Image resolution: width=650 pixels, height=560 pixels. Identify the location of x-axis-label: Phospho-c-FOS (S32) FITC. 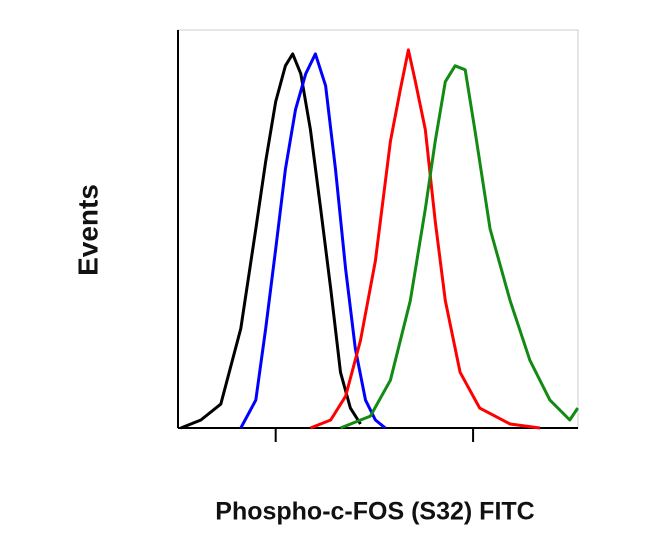
(374, 512).